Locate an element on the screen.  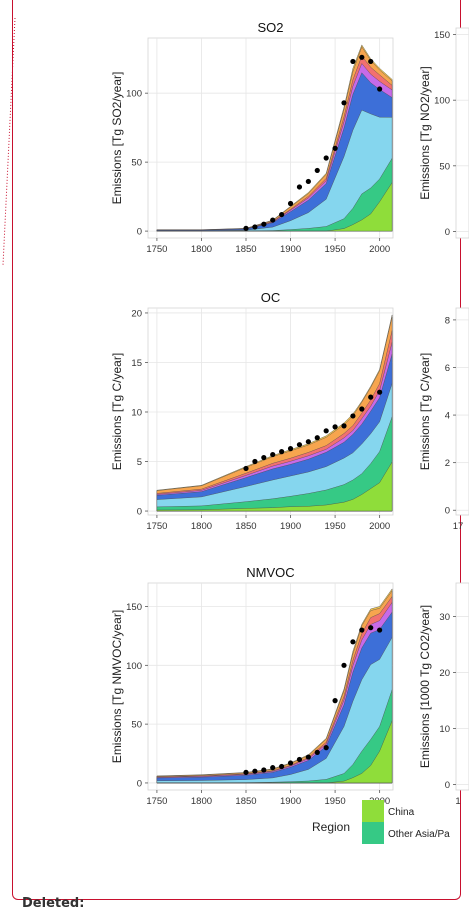
legend-swatch-china is located at coordinates (373, 811).